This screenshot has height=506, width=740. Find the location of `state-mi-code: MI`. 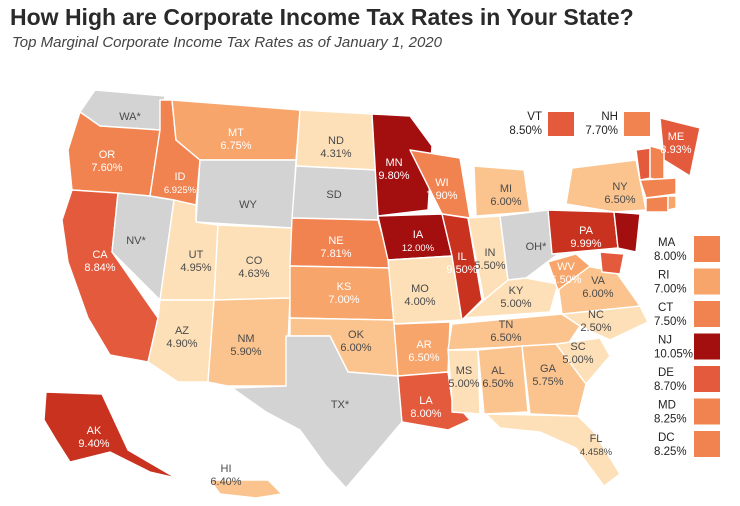

state-mi-code: MI is located at coordinates (506, 189).